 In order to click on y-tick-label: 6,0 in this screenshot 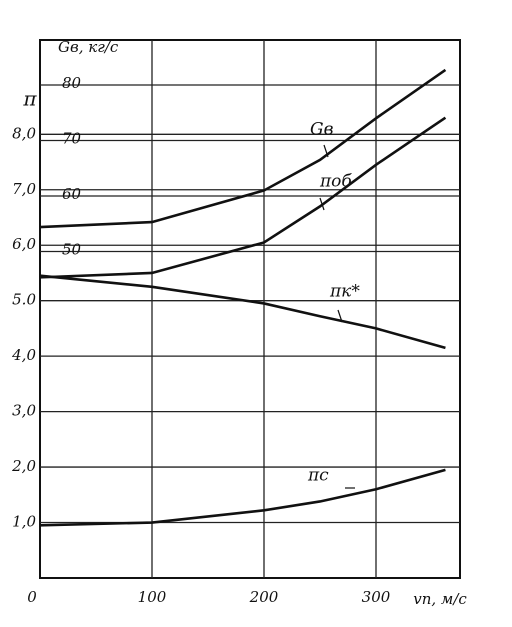, I will do `click(24, 244)`.